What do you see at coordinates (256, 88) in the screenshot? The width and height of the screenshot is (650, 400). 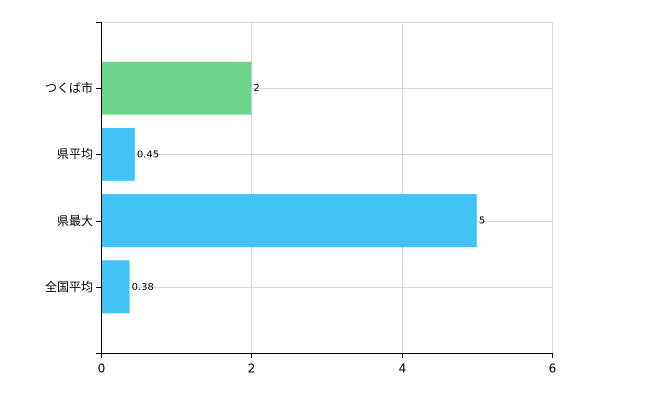 I see `value-label: 2` at bounding box center [256, 88].